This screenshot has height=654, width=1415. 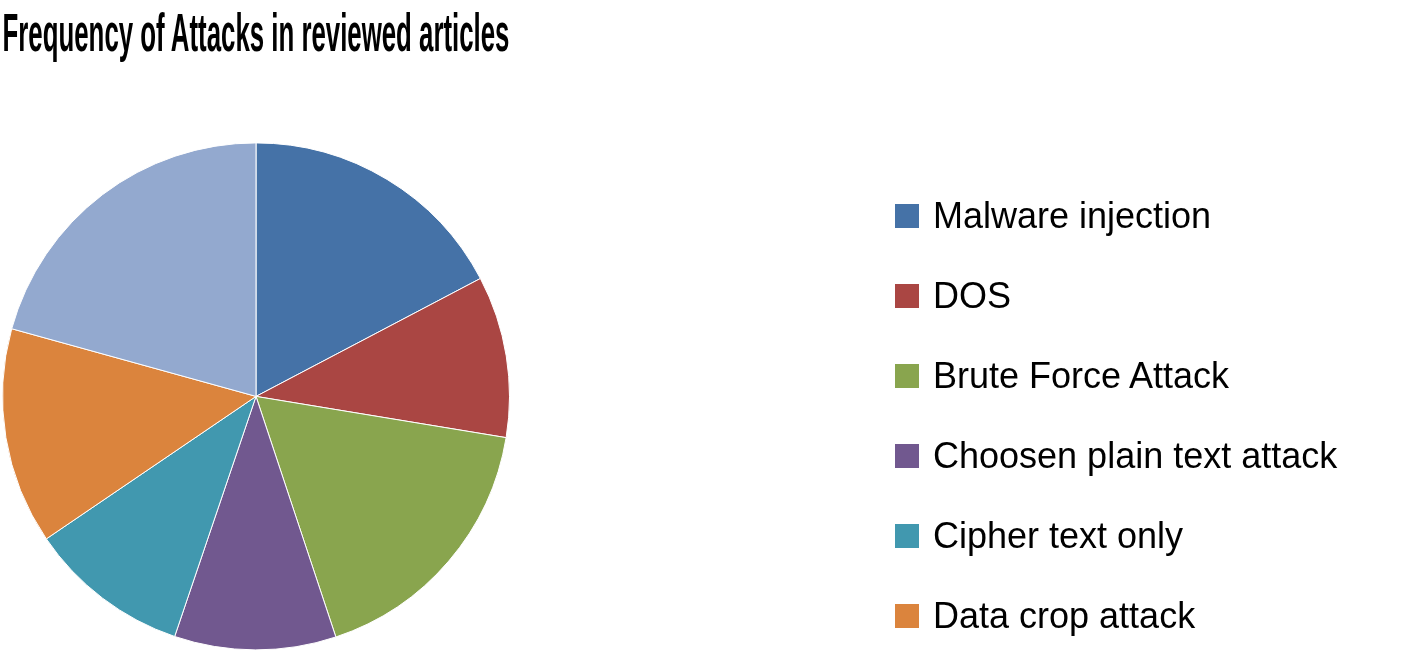 What do you see at coordinates (972, 296) in the screenshot?
I see `legend-label: DOS` at bounding box center [972, 296].